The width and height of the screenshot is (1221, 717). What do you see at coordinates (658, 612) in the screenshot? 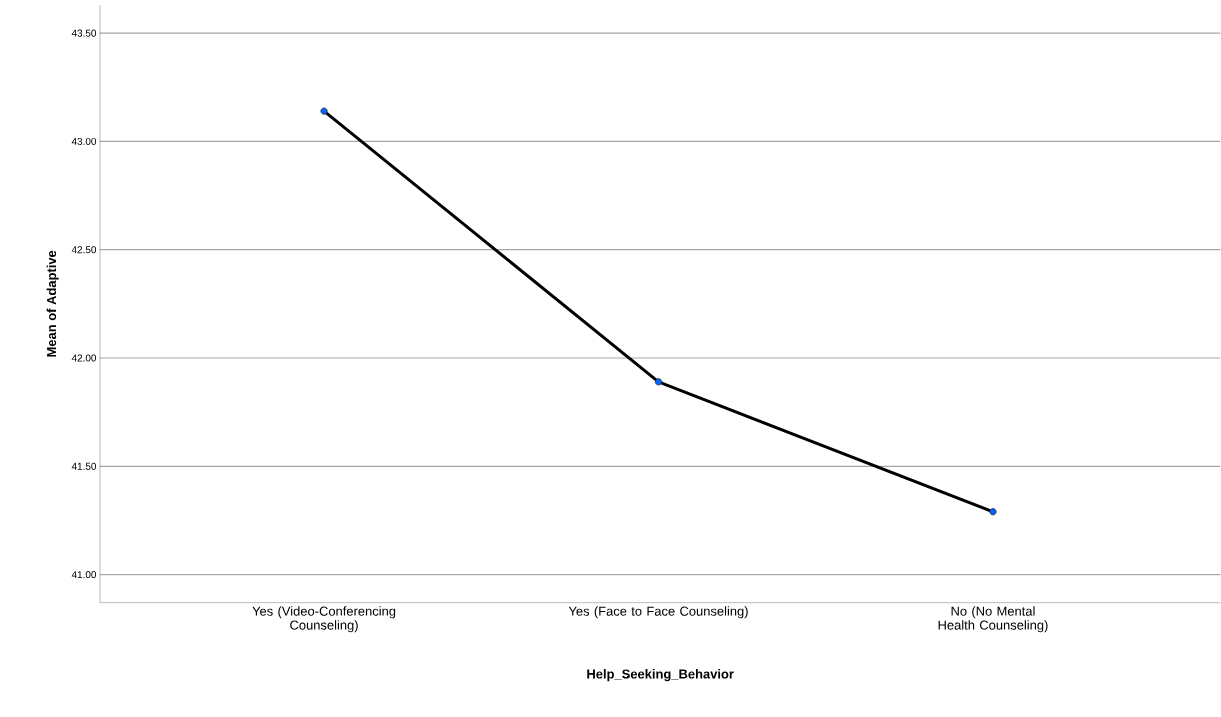
I see `x-tick-label: Yes (Face to Face Counseling)` at bounding box center [658, 612].